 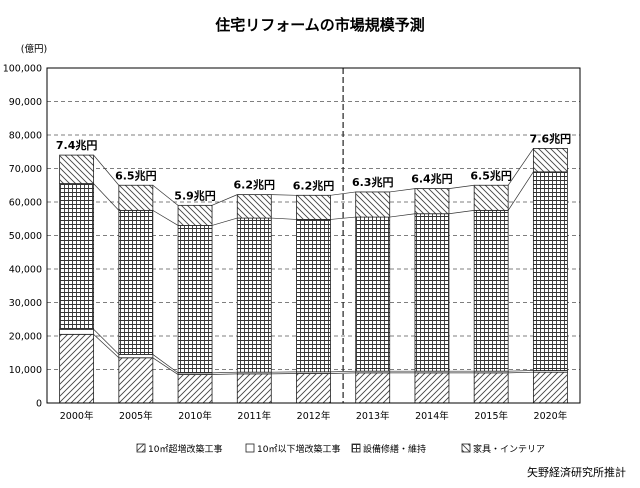 I want to click on legend-label: 10㎡超増改築工事, so click(x=185, y=449).